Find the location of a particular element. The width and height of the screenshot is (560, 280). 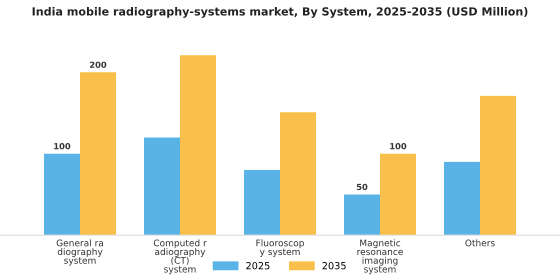

x-tick-label: Magnetic resonance imaging system is located at coordinates (380, 256).